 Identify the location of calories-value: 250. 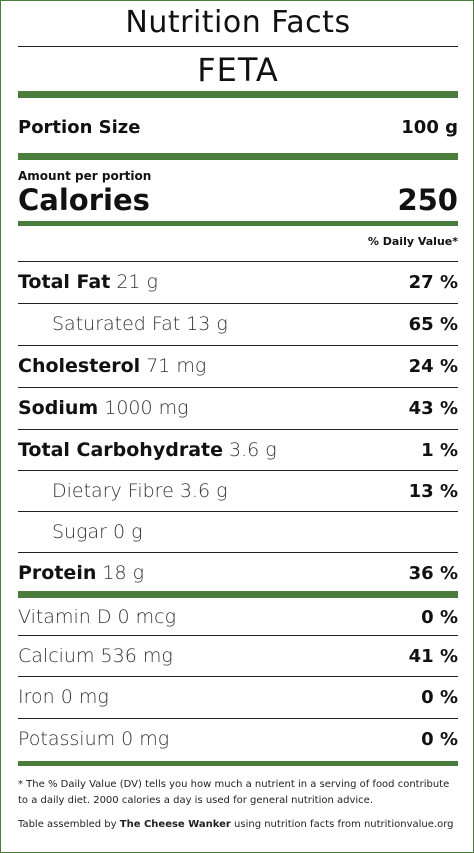
(427, 200).